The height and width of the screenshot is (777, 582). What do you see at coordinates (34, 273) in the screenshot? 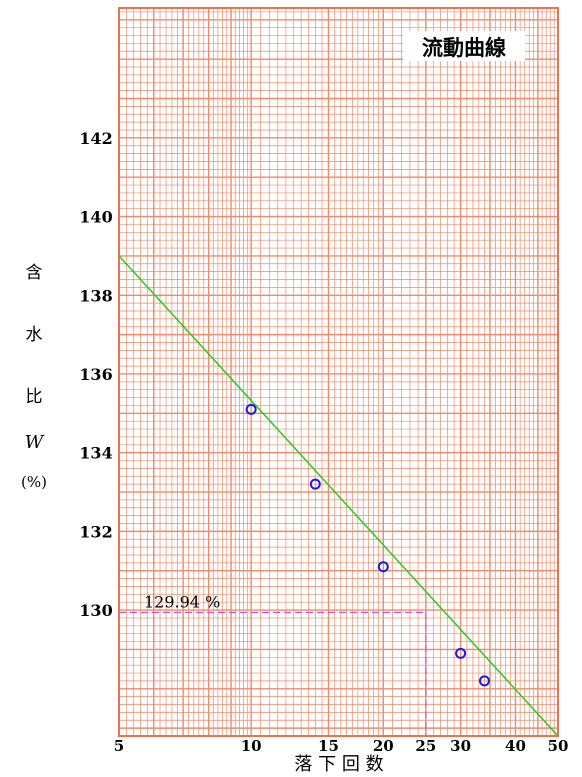
I see `y-axis-label-char: 含` at bounding box center [34, 273].